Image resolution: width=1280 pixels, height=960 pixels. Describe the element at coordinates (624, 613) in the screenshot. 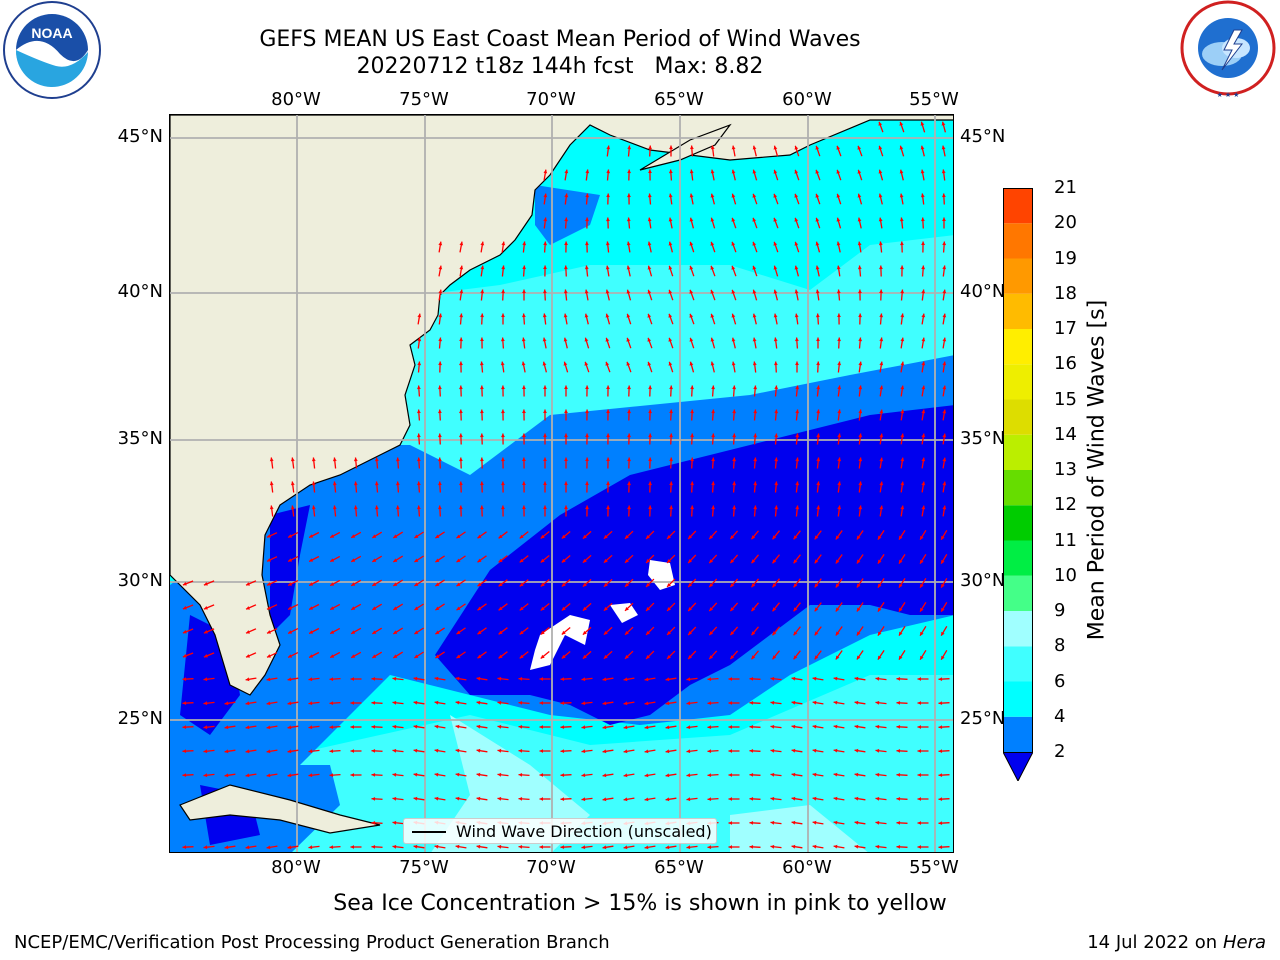

I see `no-data-patch` at that location.